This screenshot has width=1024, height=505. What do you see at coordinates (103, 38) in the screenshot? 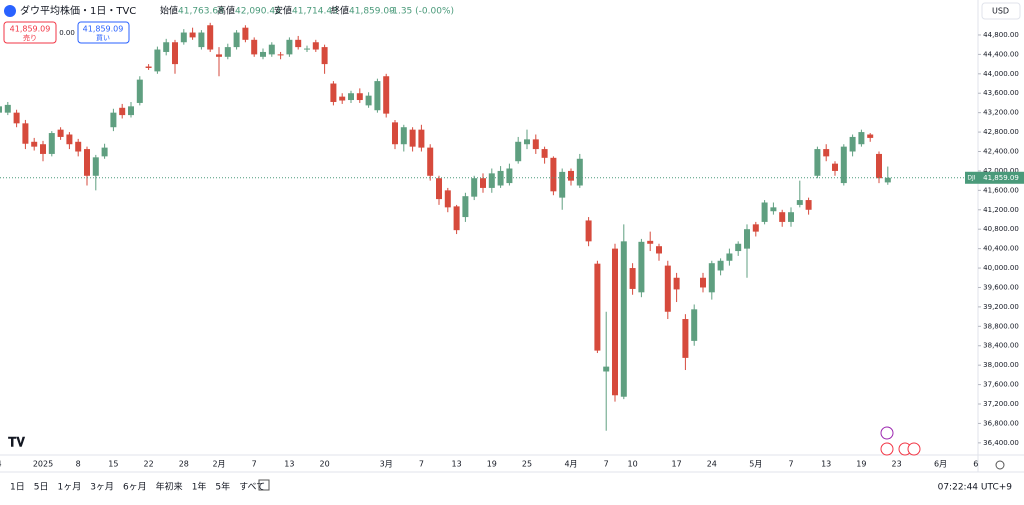
I see `buy-label: 買い` at bounding box center [103, 38].